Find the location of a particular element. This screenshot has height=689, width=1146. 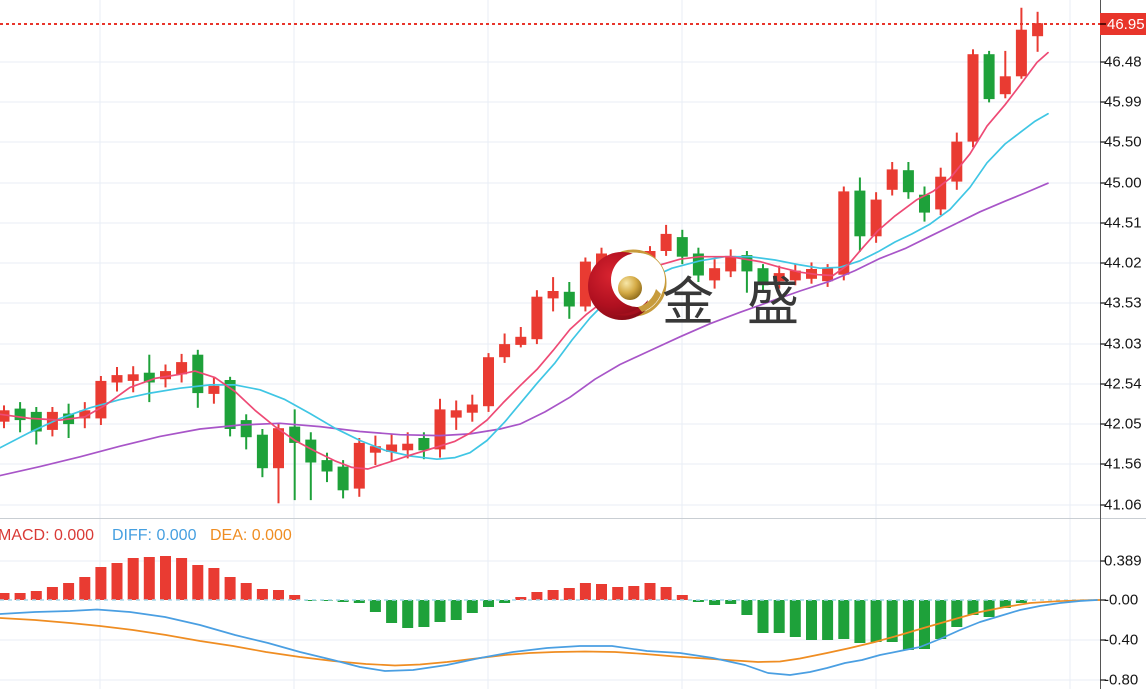

price-axis-label: 45.50 is located at coordinates (1123, 142).